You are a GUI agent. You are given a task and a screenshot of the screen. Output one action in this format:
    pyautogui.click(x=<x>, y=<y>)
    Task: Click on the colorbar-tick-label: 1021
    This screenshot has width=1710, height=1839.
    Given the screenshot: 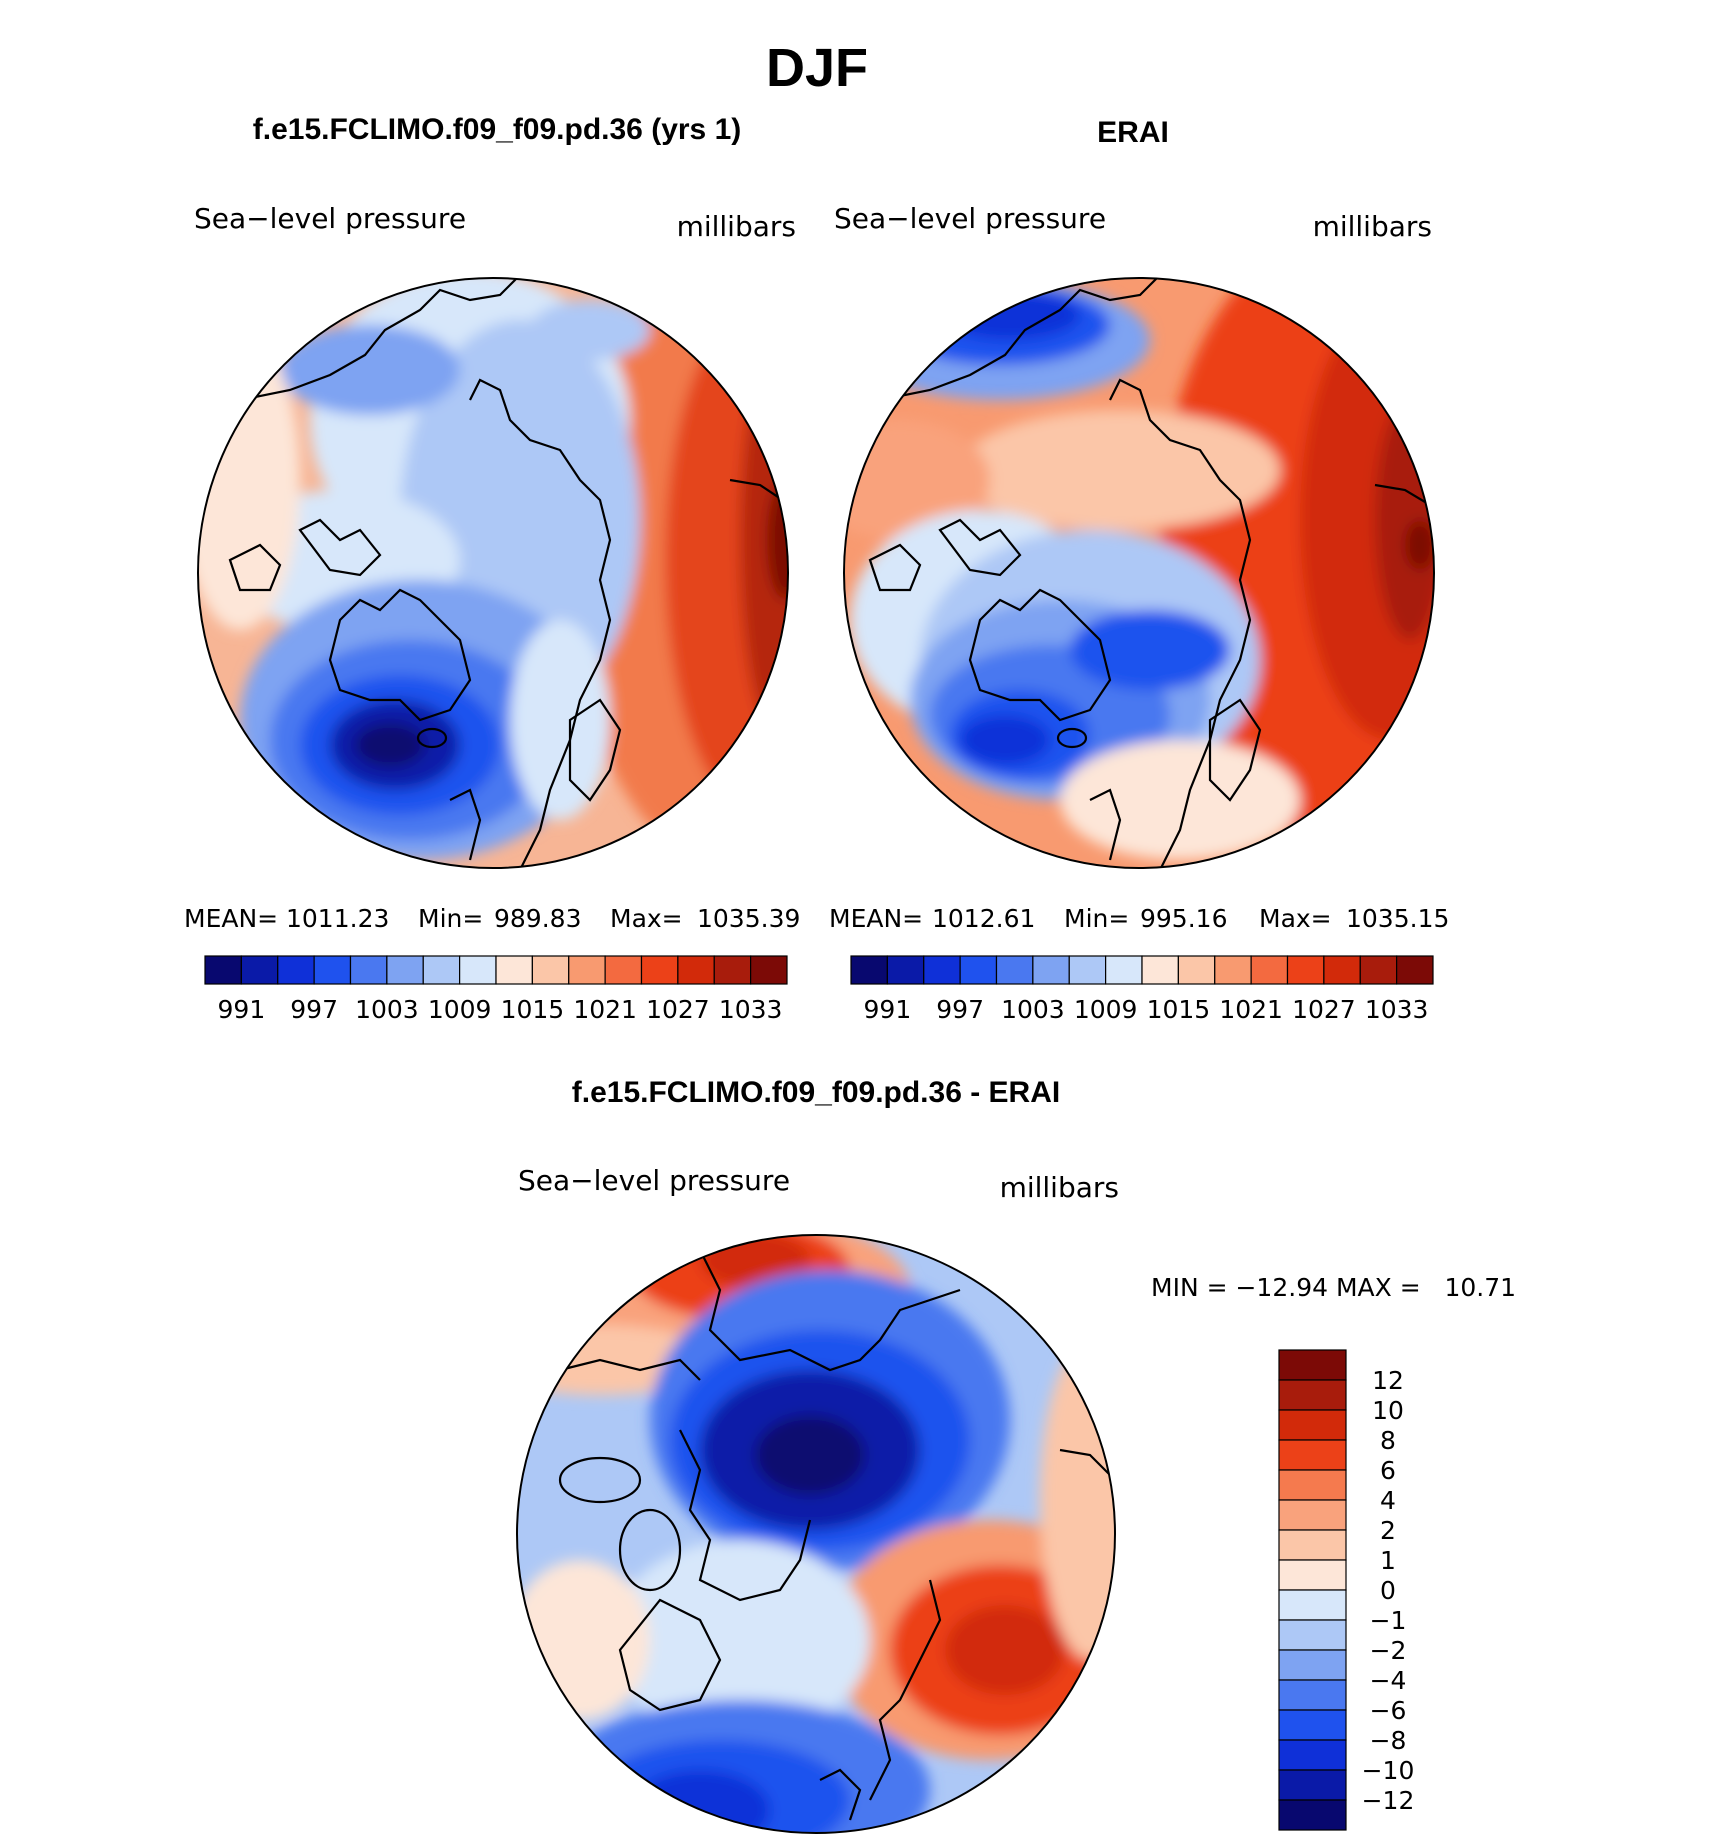 What is the action you would take?
    pyautogui.click(x=1251, y=1009)
    